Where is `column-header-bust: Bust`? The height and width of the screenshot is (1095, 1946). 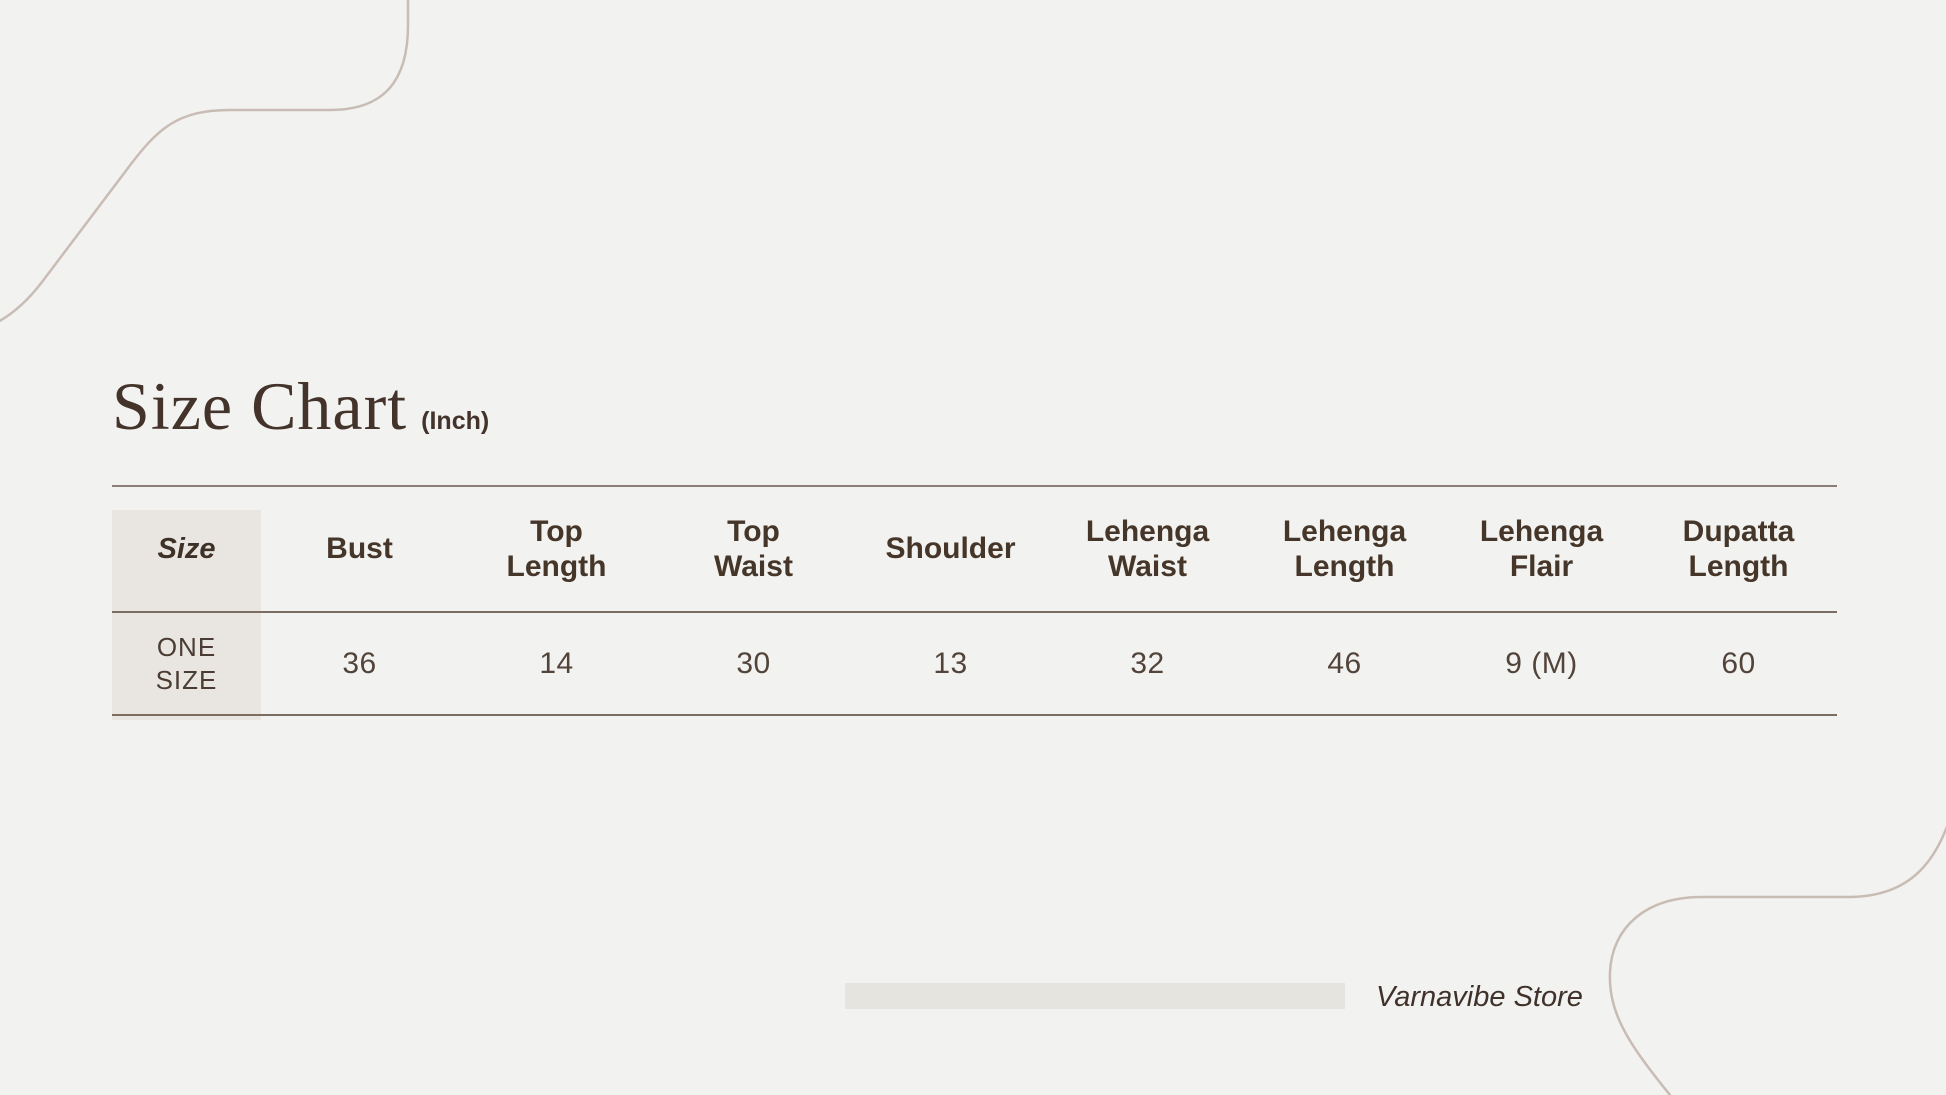
column-header-bust: Bust is located at coordinates (359, 549).